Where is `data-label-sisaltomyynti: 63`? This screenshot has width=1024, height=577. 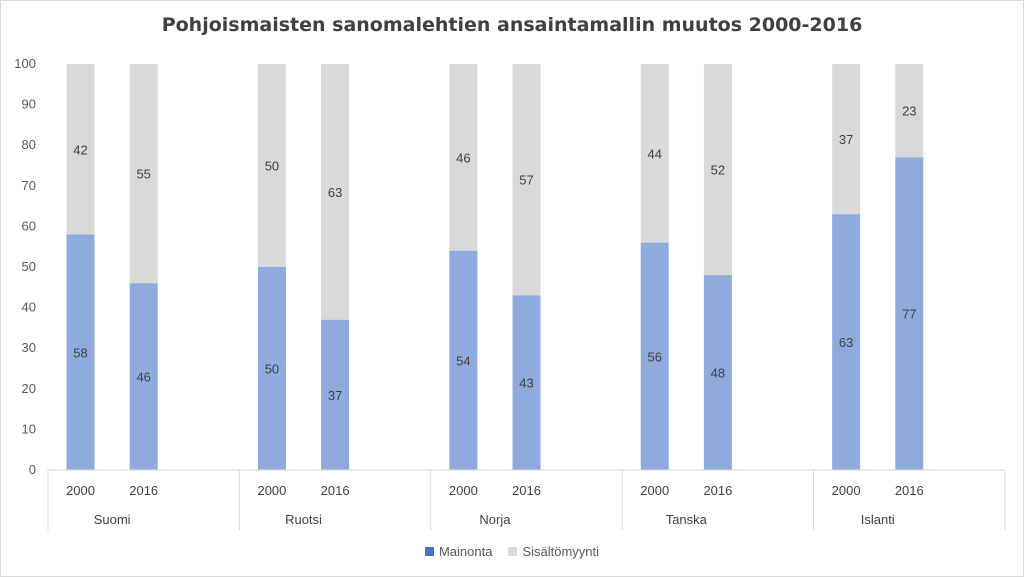
data-label-sisaltomyynti: 63 is located at coordinates (335, 192).